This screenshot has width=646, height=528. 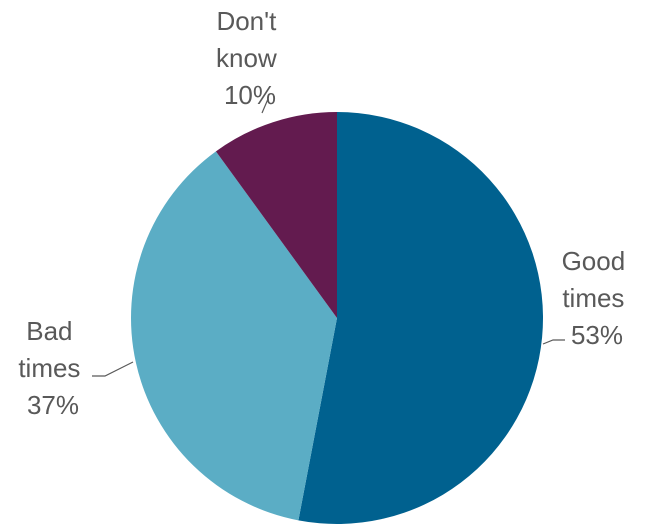 I want to click on slice-label-good-times: Good times 53%, so click(x=597, y=298).